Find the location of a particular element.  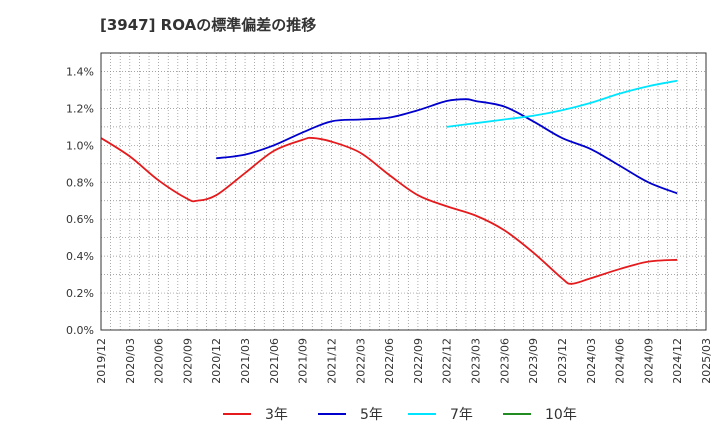

y-tick-label: 0.2% is located at coordinates (80, 293).